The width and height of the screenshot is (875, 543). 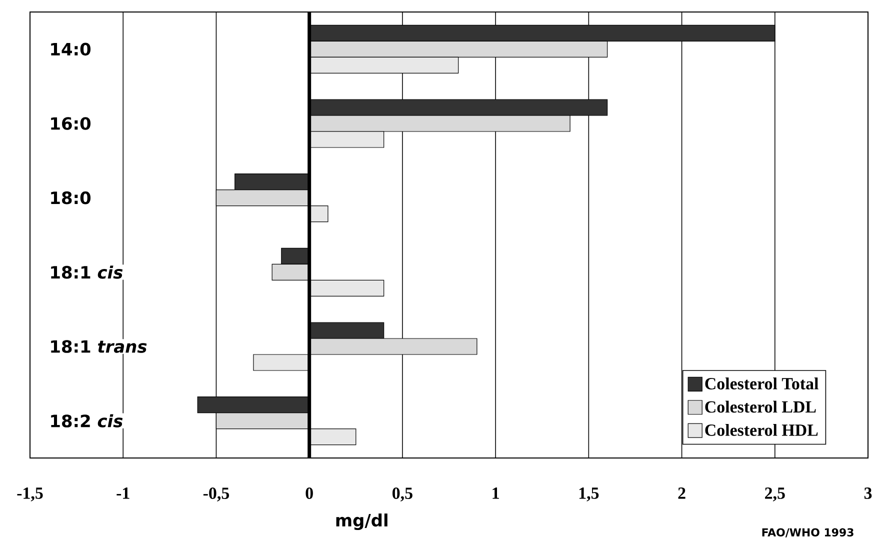 I want to click on x-tick-label: -0,5, so click(x=216, y=495).